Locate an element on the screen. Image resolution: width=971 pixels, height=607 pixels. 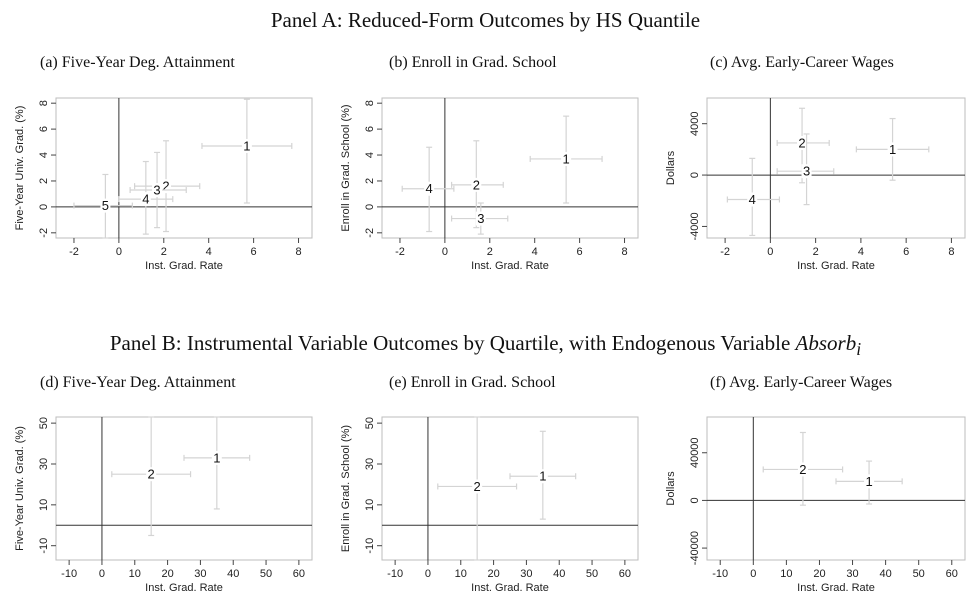
panel-b-title-variable-name: Absorb is located at coordinates (826, 343).